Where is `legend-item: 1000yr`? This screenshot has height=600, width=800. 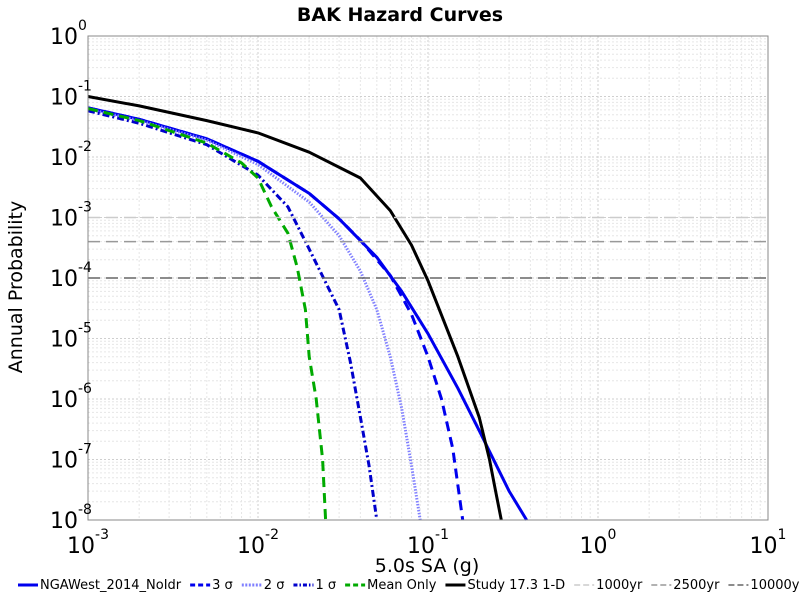
legend-item: 1000yr is located at coordinates (608, 585).